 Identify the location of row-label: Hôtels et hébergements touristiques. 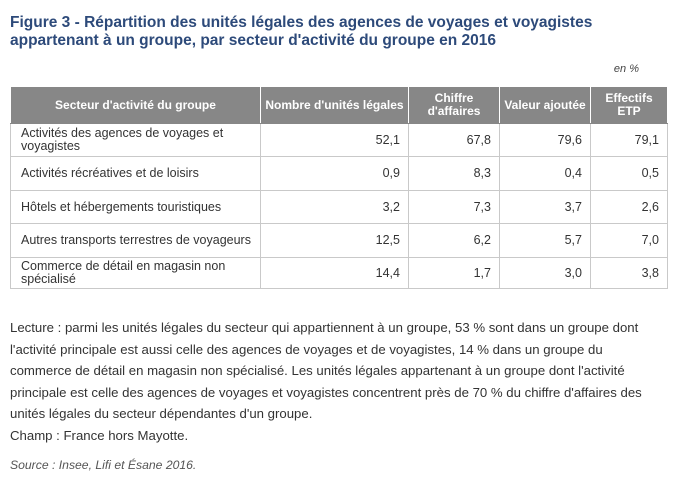
(135, 207).